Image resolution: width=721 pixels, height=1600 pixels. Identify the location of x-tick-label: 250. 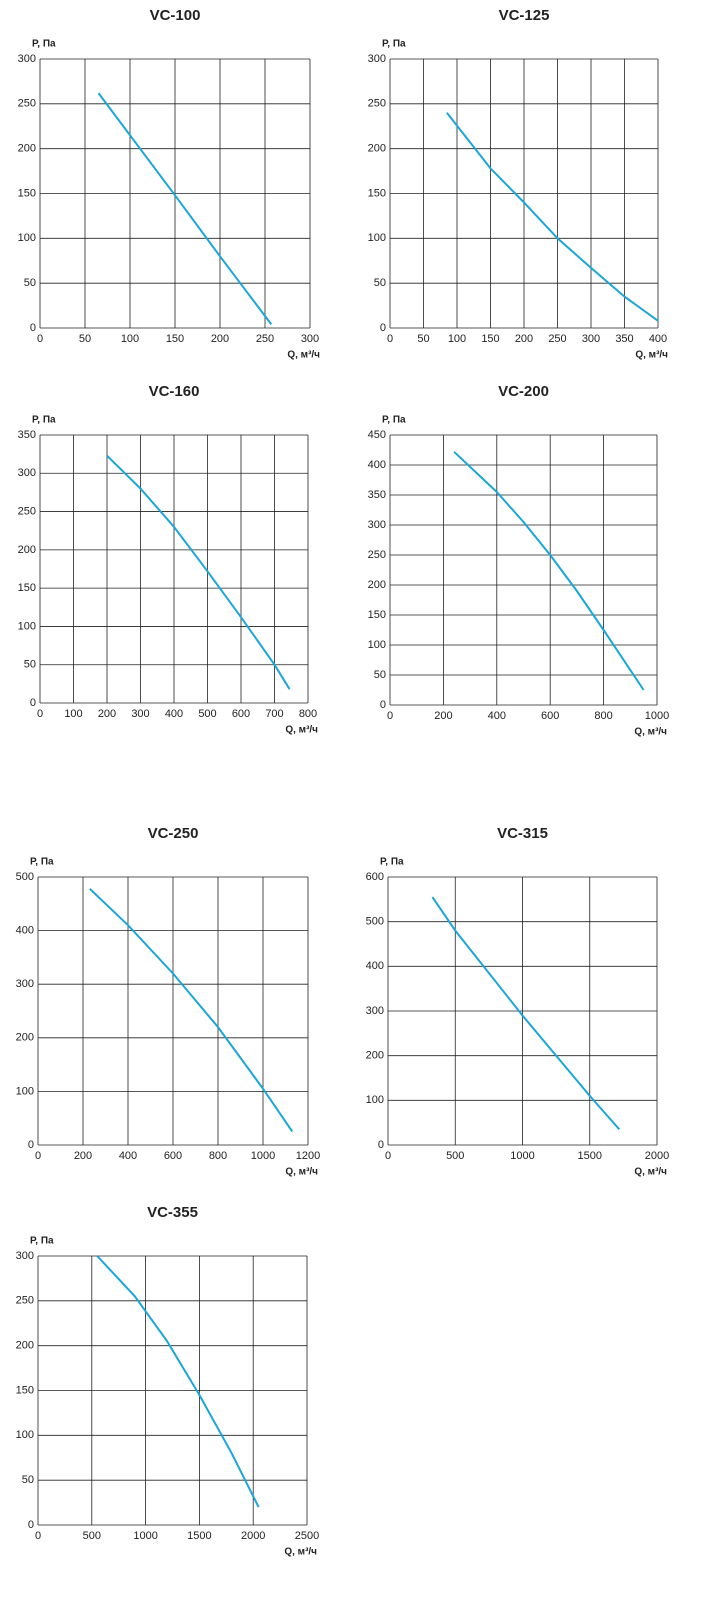
(265, 339).